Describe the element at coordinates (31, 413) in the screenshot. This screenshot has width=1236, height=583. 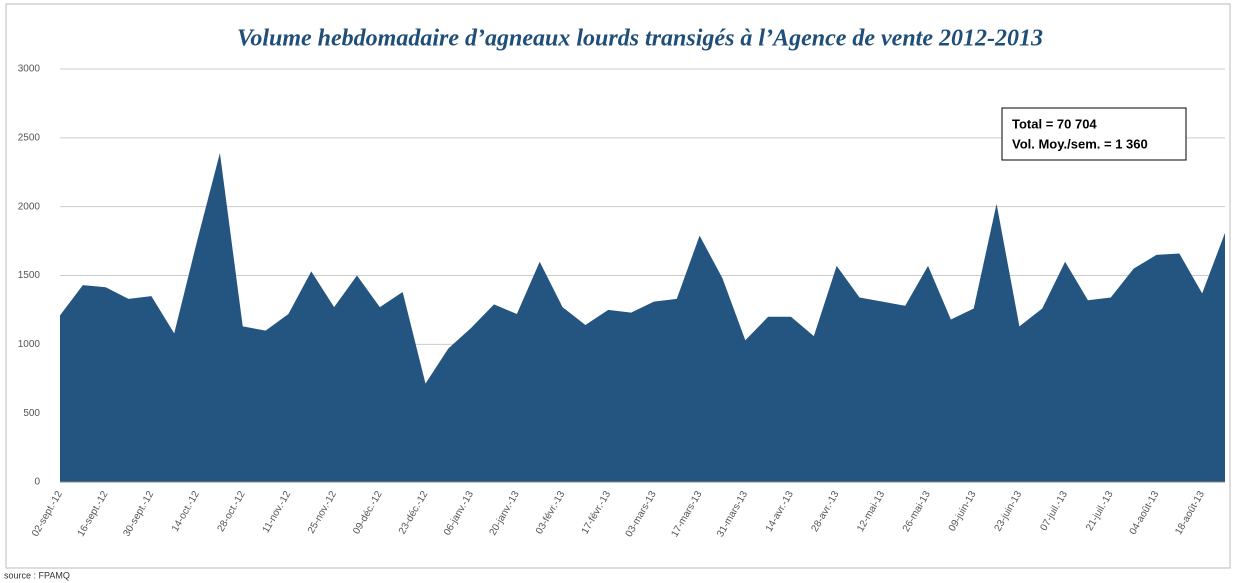
I see `y-tick-label: 500` at that location.